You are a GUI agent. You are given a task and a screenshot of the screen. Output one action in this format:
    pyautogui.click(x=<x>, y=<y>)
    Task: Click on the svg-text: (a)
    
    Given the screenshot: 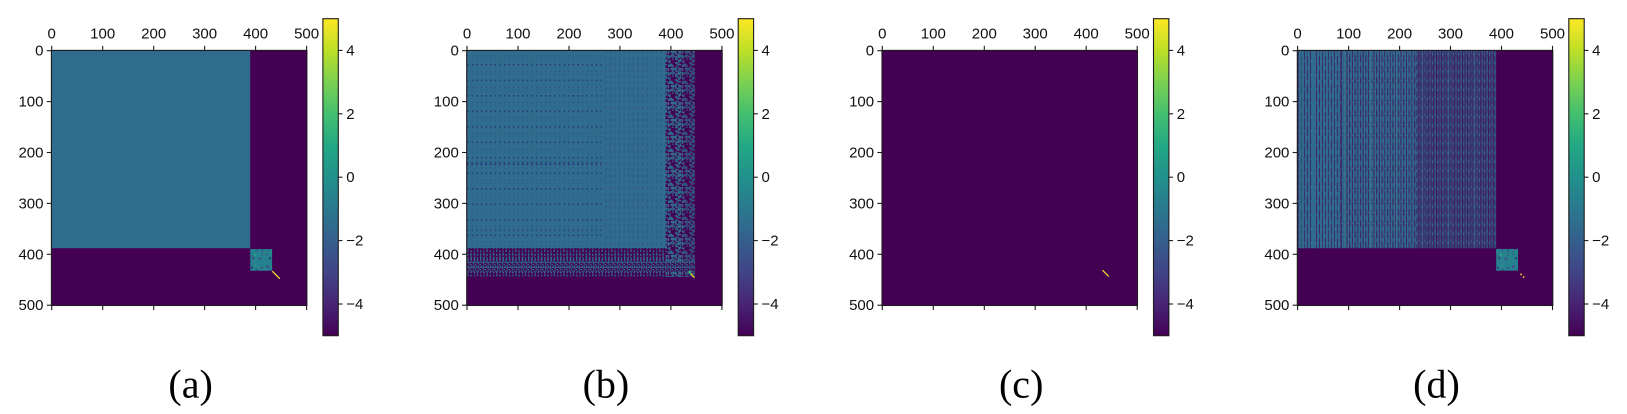 What is the action you would take?
    pyautogui.click(x=190, y=384)
    